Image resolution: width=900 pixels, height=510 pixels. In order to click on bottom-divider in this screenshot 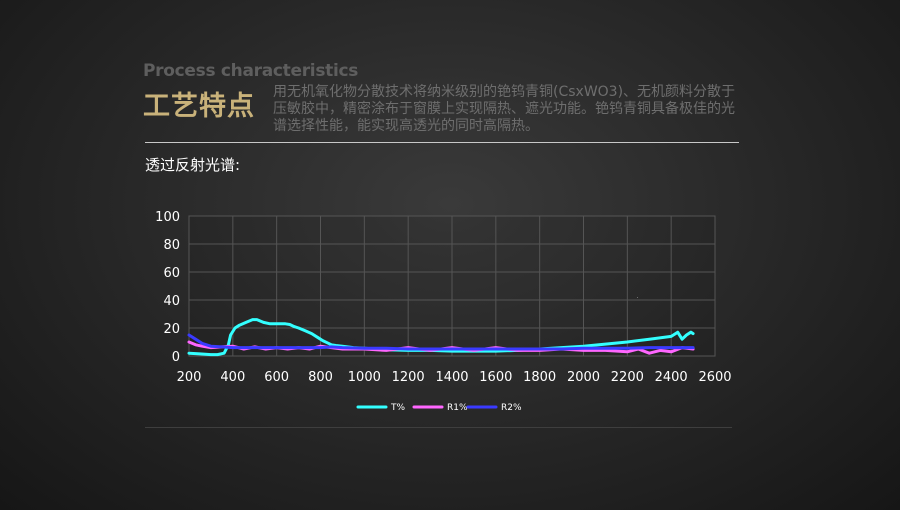, I will do `click(438, 427)`.